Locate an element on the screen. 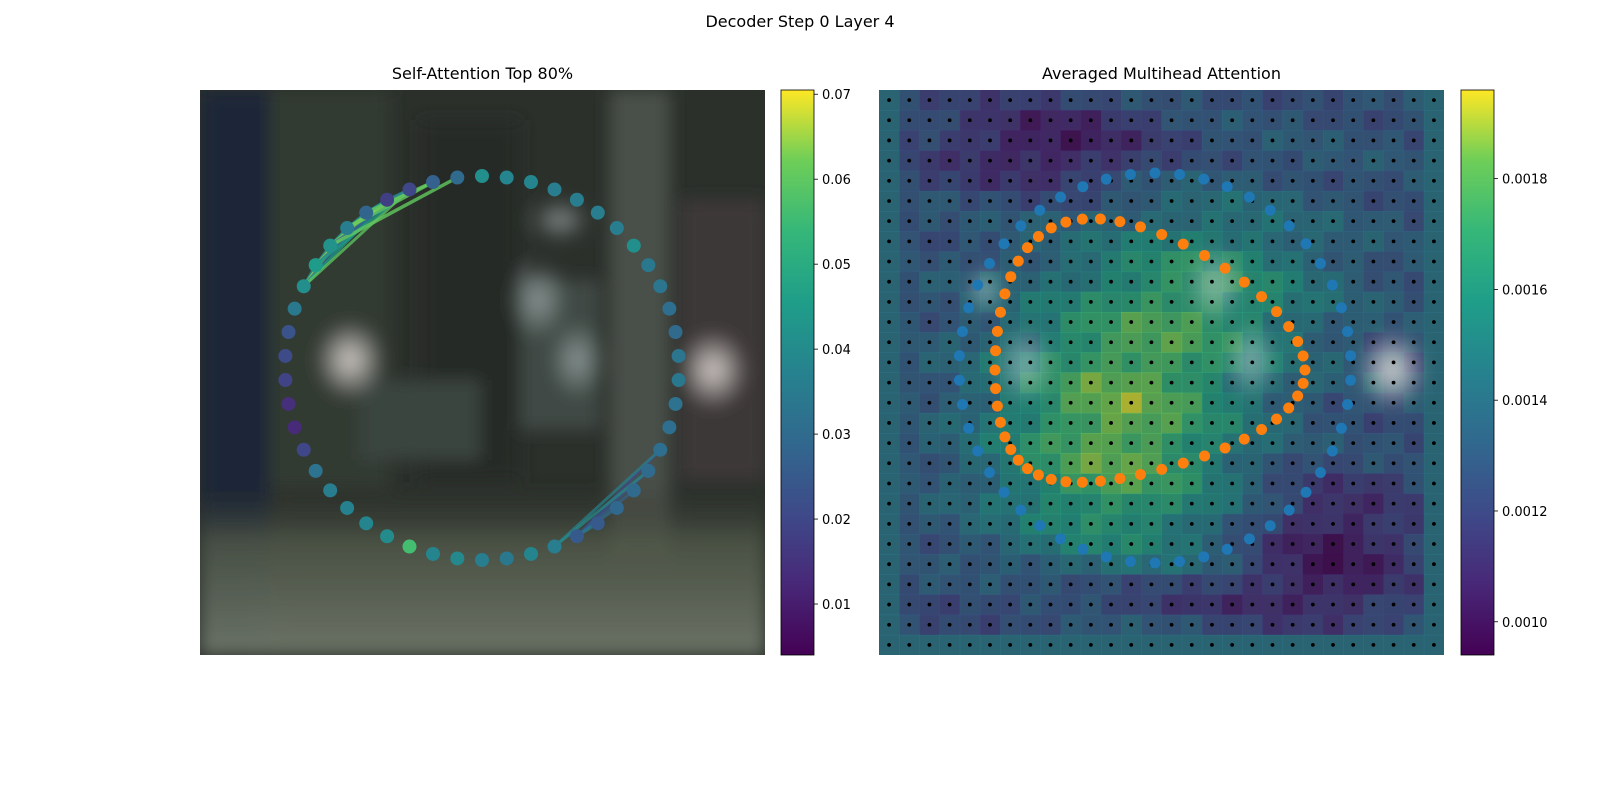 This screenshot has width=1600, height=800. attention-line is located at coordinates (399, 197).